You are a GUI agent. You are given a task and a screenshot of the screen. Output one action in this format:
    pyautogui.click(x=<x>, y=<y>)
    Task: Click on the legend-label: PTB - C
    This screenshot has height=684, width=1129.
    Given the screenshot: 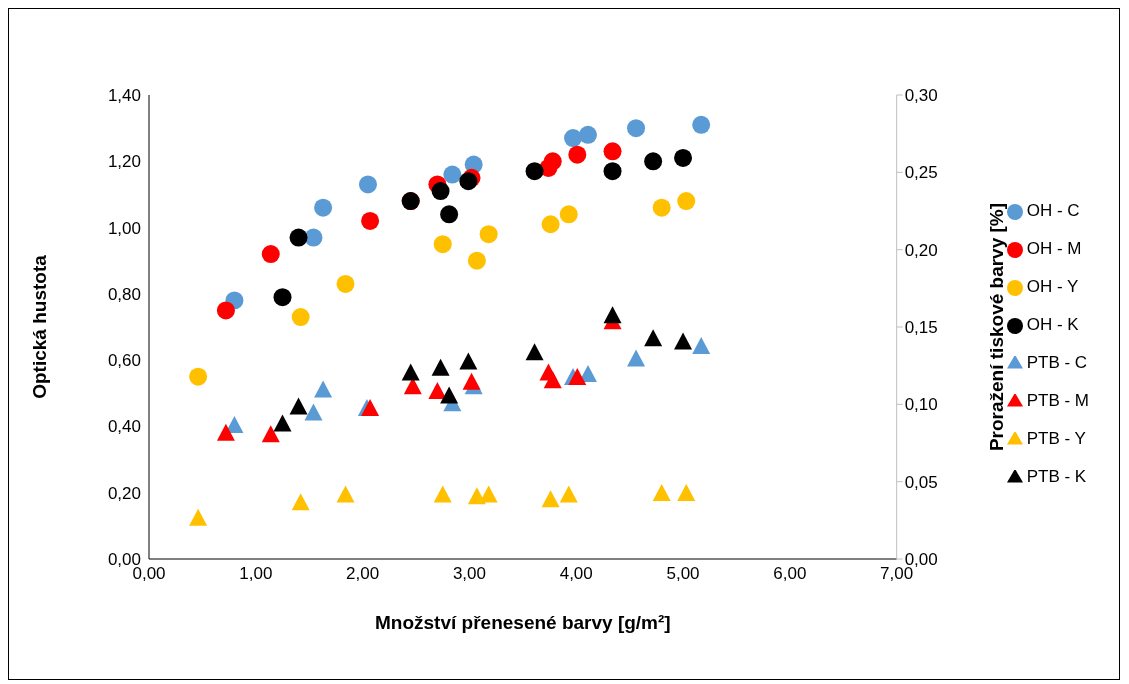 What is the action you would take?
    pyautogui.click(x=1057, y=362)
    